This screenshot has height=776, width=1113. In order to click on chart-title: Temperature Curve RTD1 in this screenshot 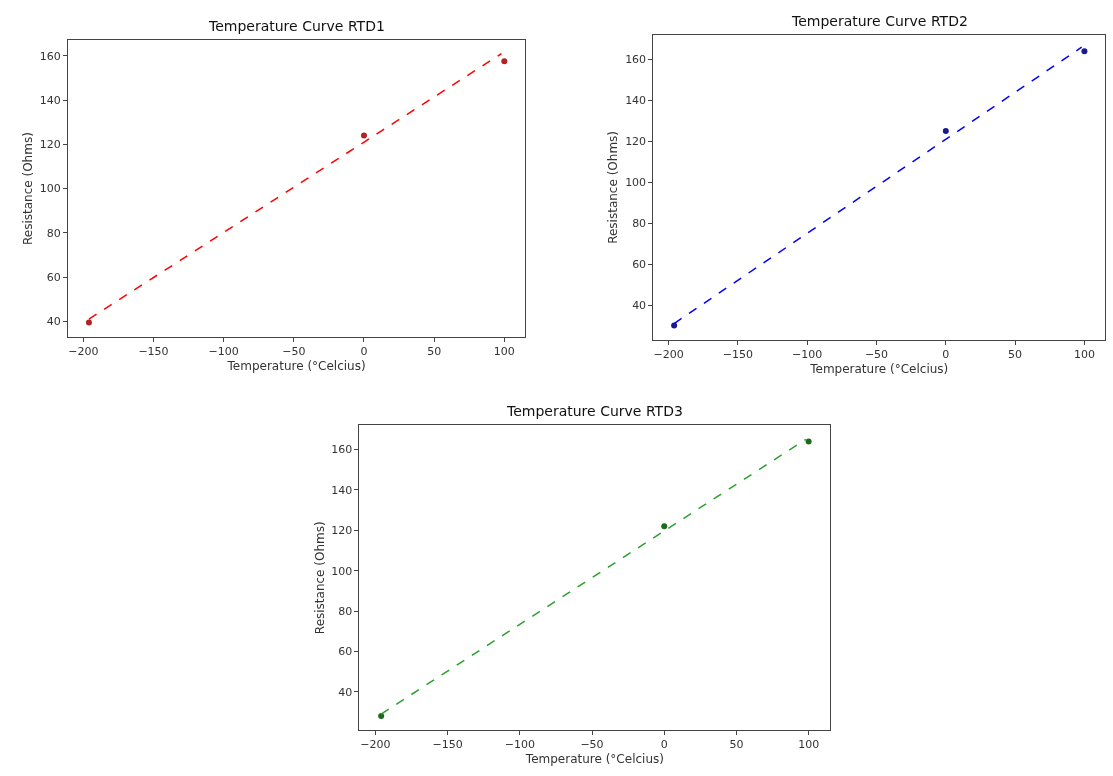, I will do `click(296, 26)`.